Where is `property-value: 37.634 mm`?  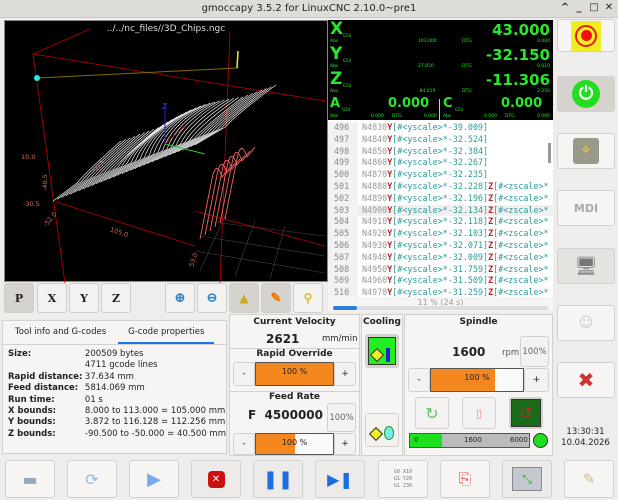
property-value: 37.634 mm is located at coordinates (109, 376).